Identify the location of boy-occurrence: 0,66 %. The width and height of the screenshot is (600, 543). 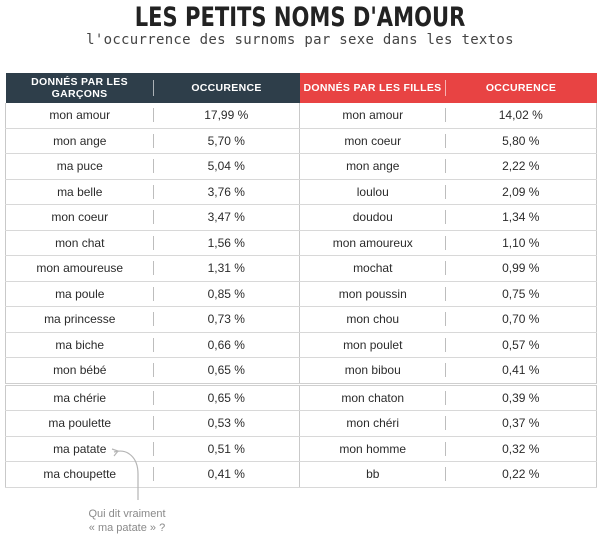
(226, 345).